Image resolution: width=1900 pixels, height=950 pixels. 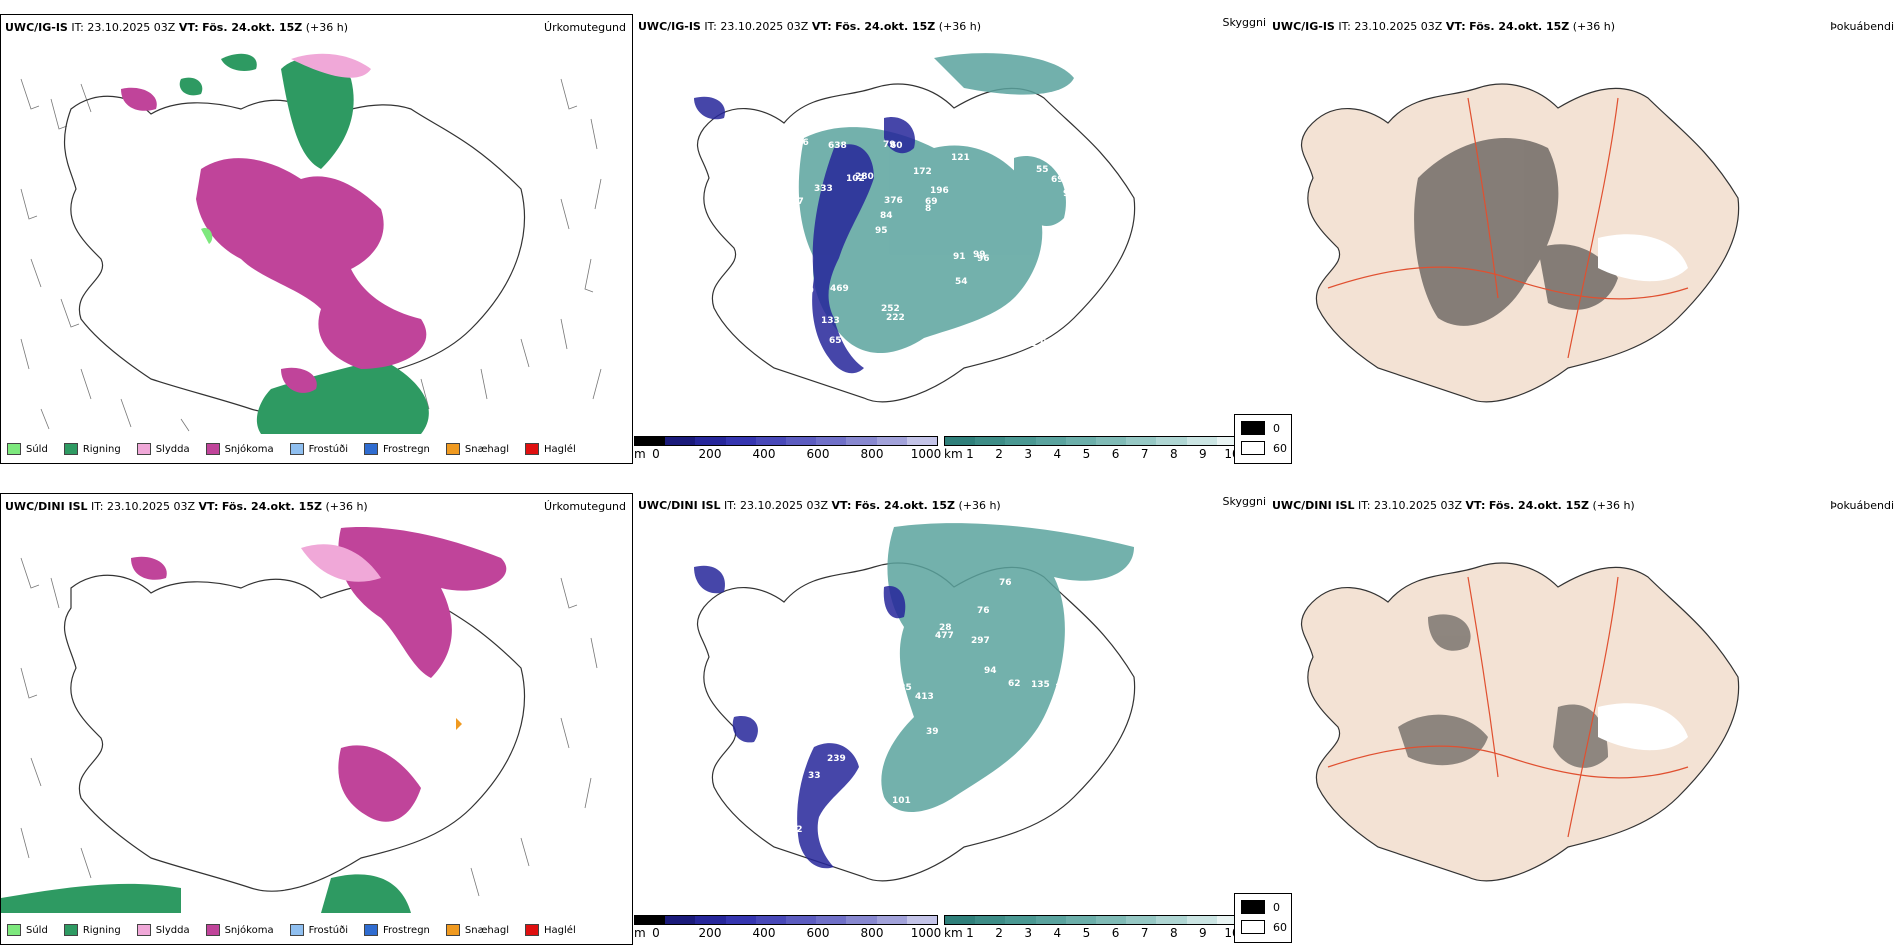 What do you see at coordinates (804, 235) in the screenshot?
I see `low-ceiling-areas` at bounding box center [804, 235].